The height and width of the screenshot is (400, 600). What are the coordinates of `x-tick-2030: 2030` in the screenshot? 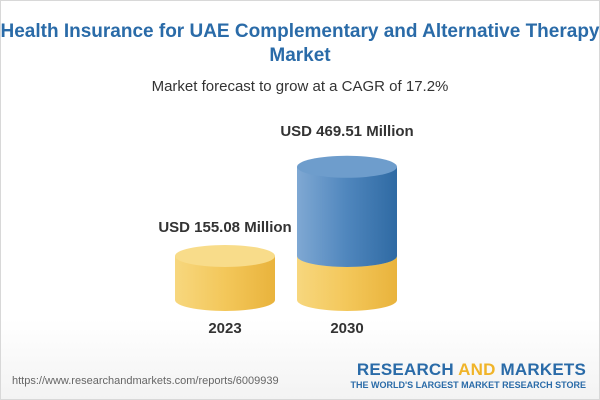 It's located at (347, 328).